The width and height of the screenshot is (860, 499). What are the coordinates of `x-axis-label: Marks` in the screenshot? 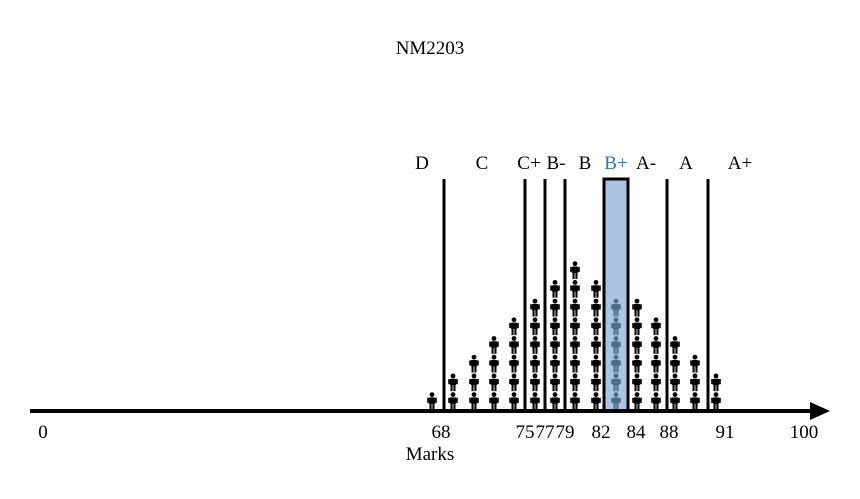 It's located at (430, 454).